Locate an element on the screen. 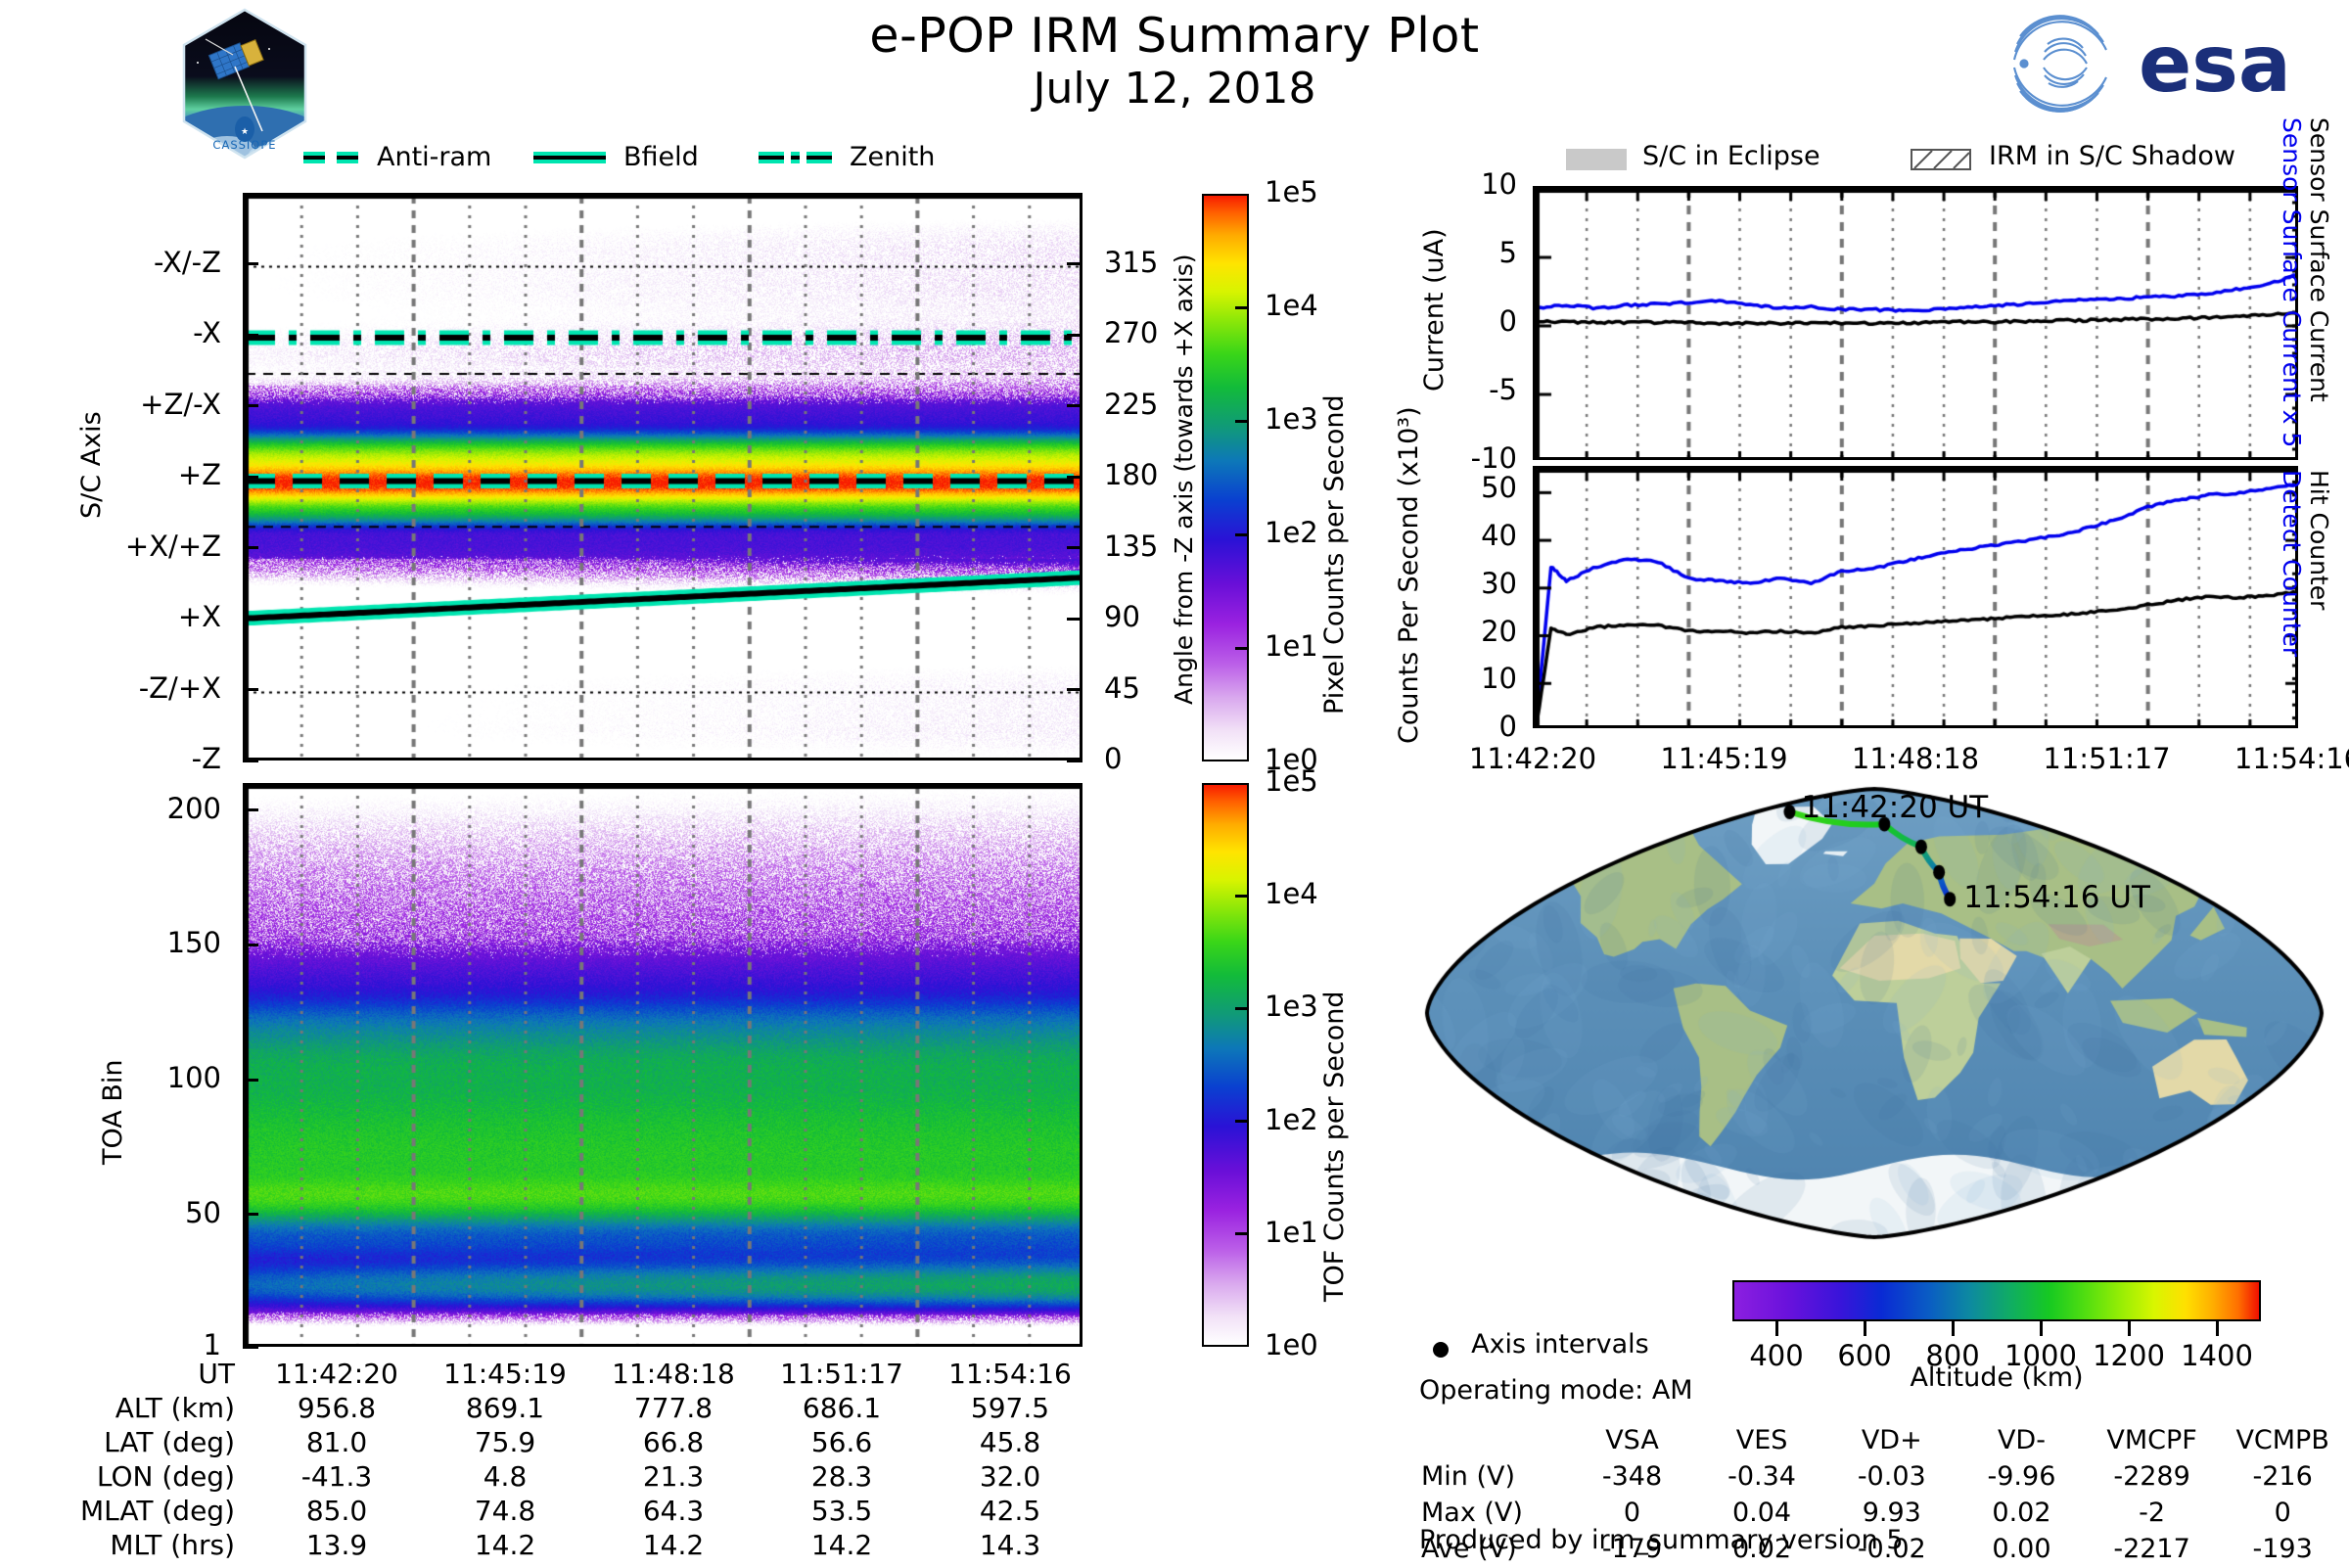  orbit-cell: 11:48:18 is located at coordinates (673, 1374).